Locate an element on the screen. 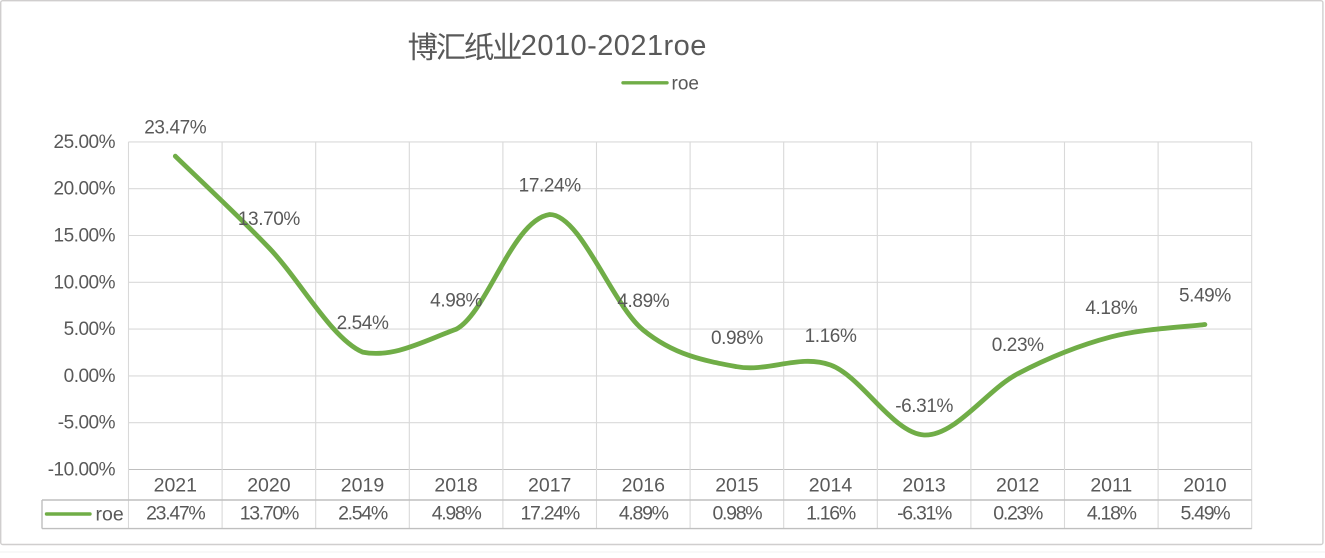 This screenshot has height=558, width=1325. svg-text: 2019 is located at coordinates (362, 486).